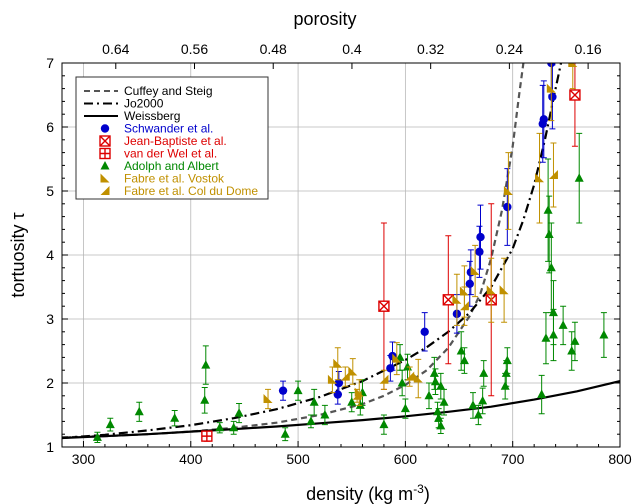 The image size is (633, 504). I want to click on top-tick-label: 0.4, so click(352, 49).